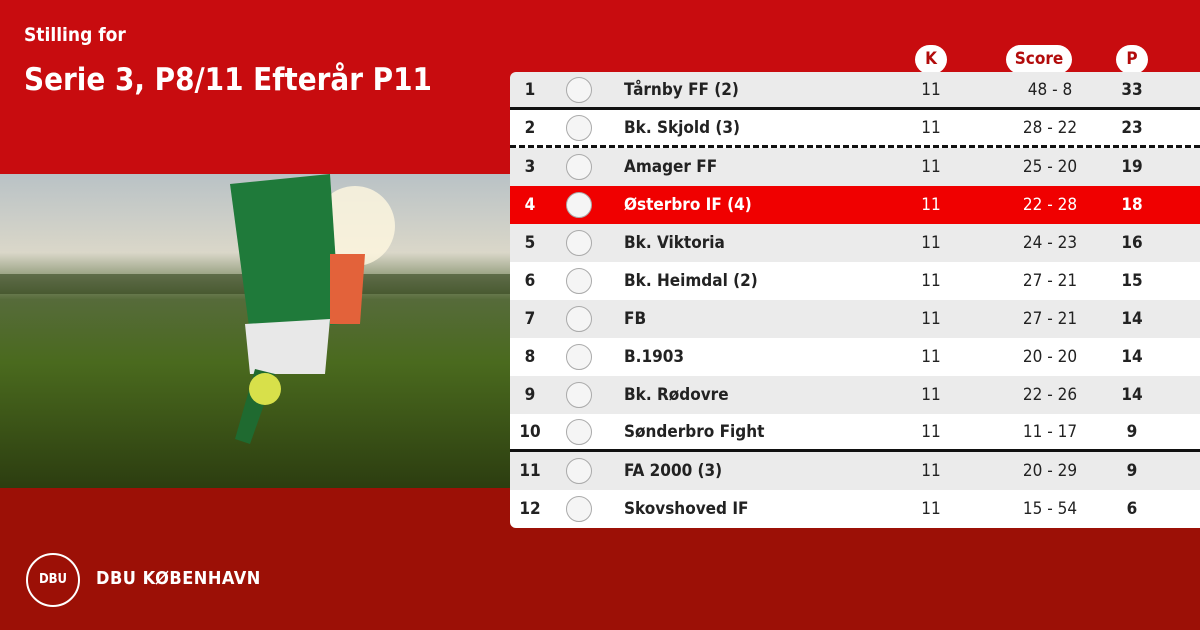 This screenshot has width=1200, height=630. Describe the element at coordinates (855, 433) in the screenshot. I see `table-row: 10 Sønderbro Fight 11 11 - 17 9` at that location.